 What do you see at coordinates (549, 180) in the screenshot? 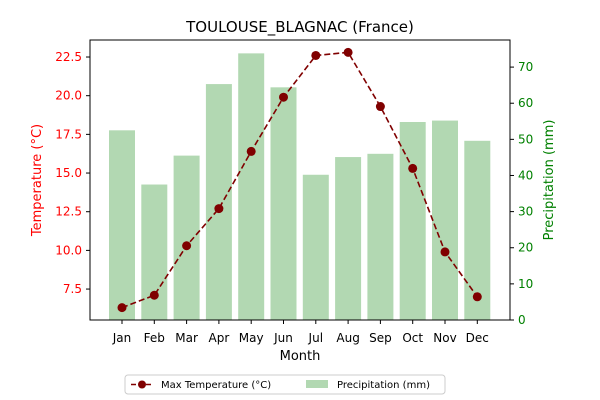
I see `y-axis-right-label: Precipitation (mm)` at bounding box center [549, 180].